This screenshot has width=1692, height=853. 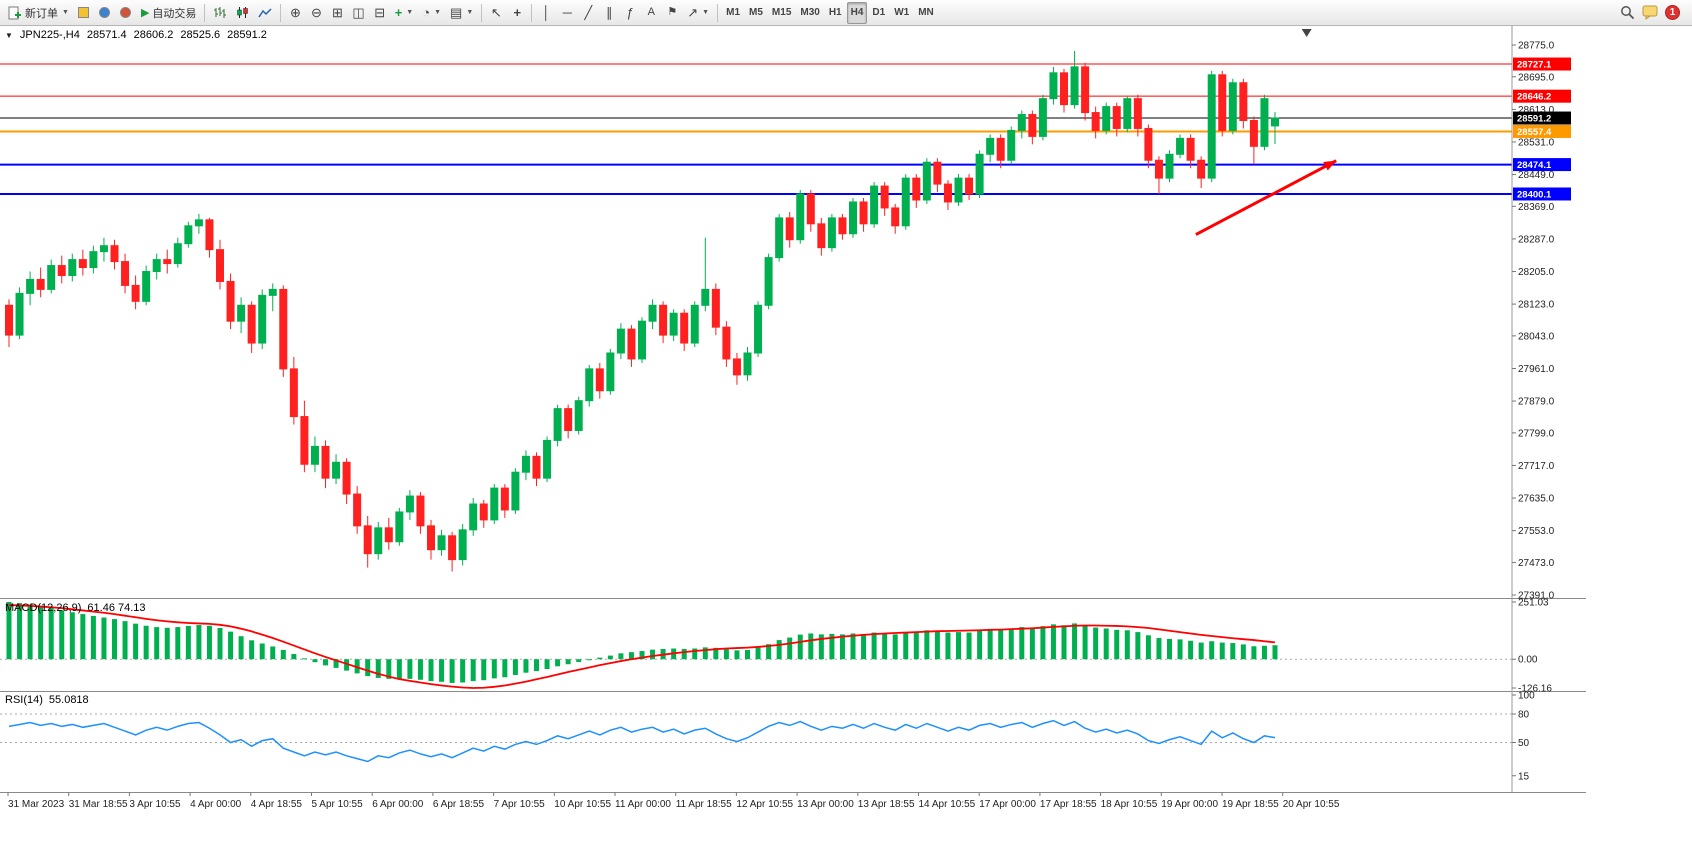 What do you see at coordinates (1536, 77) in the screenshot?
I see `svg-text: 28695.0` at bounding box center [1536, 77].